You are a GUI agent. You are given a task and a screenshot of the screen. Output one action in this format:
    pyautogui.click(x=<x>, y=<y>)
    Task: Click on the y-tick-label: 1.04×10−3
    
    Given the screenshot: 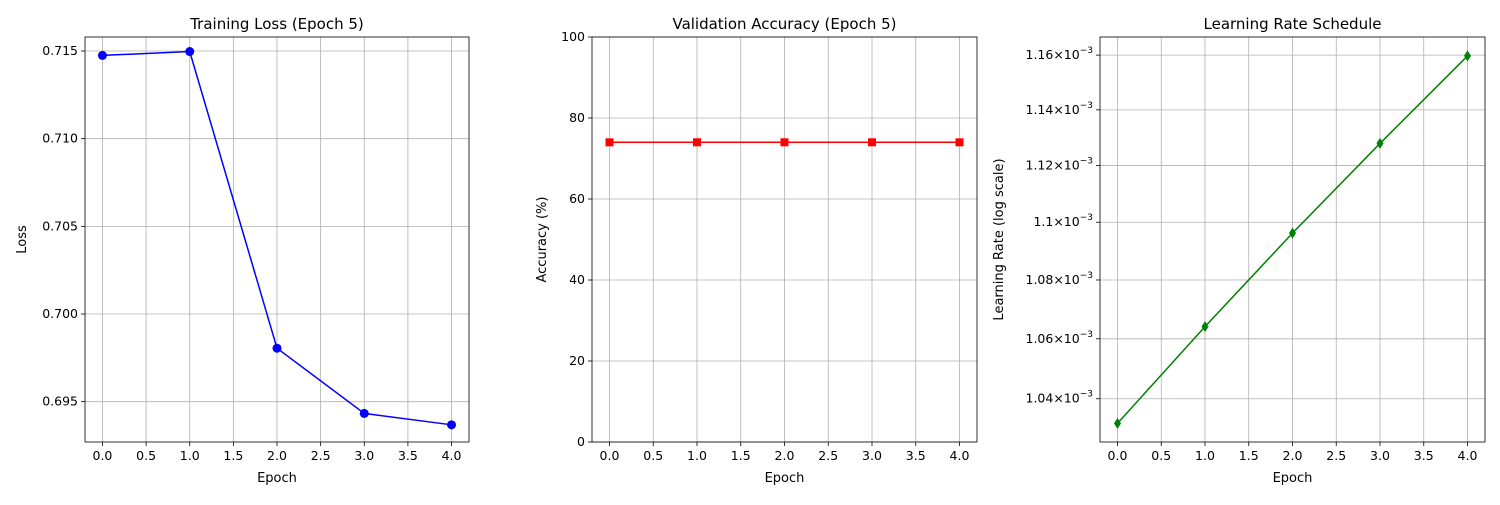 What is the action you would take?
    pyautogui.click(x=1060, y=398)
    